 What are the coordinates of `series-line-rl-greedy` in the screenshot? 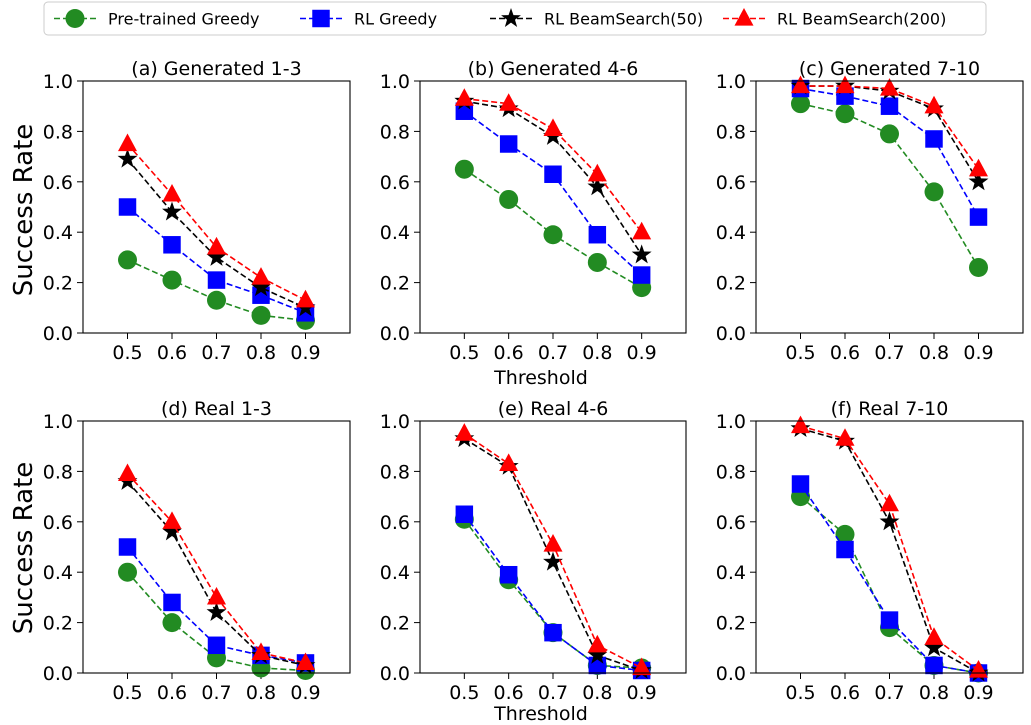 It's located at (216, 605).